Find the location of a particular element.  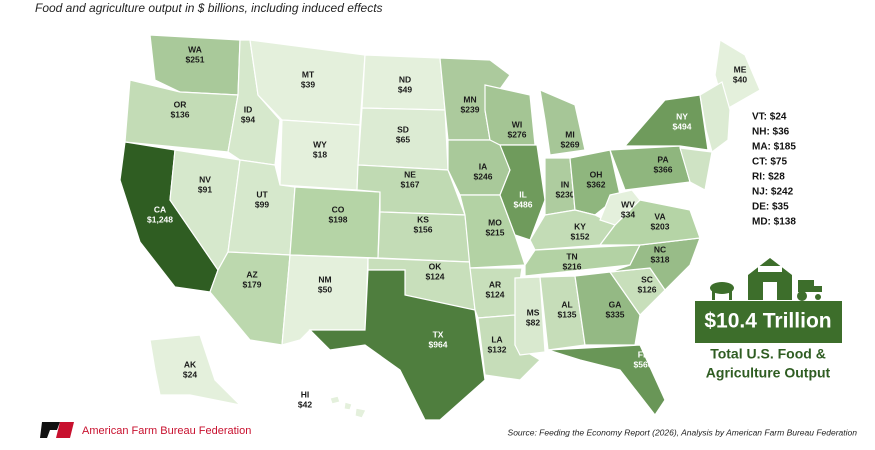

state-abbr: GA is located at coordinates (615, 304).